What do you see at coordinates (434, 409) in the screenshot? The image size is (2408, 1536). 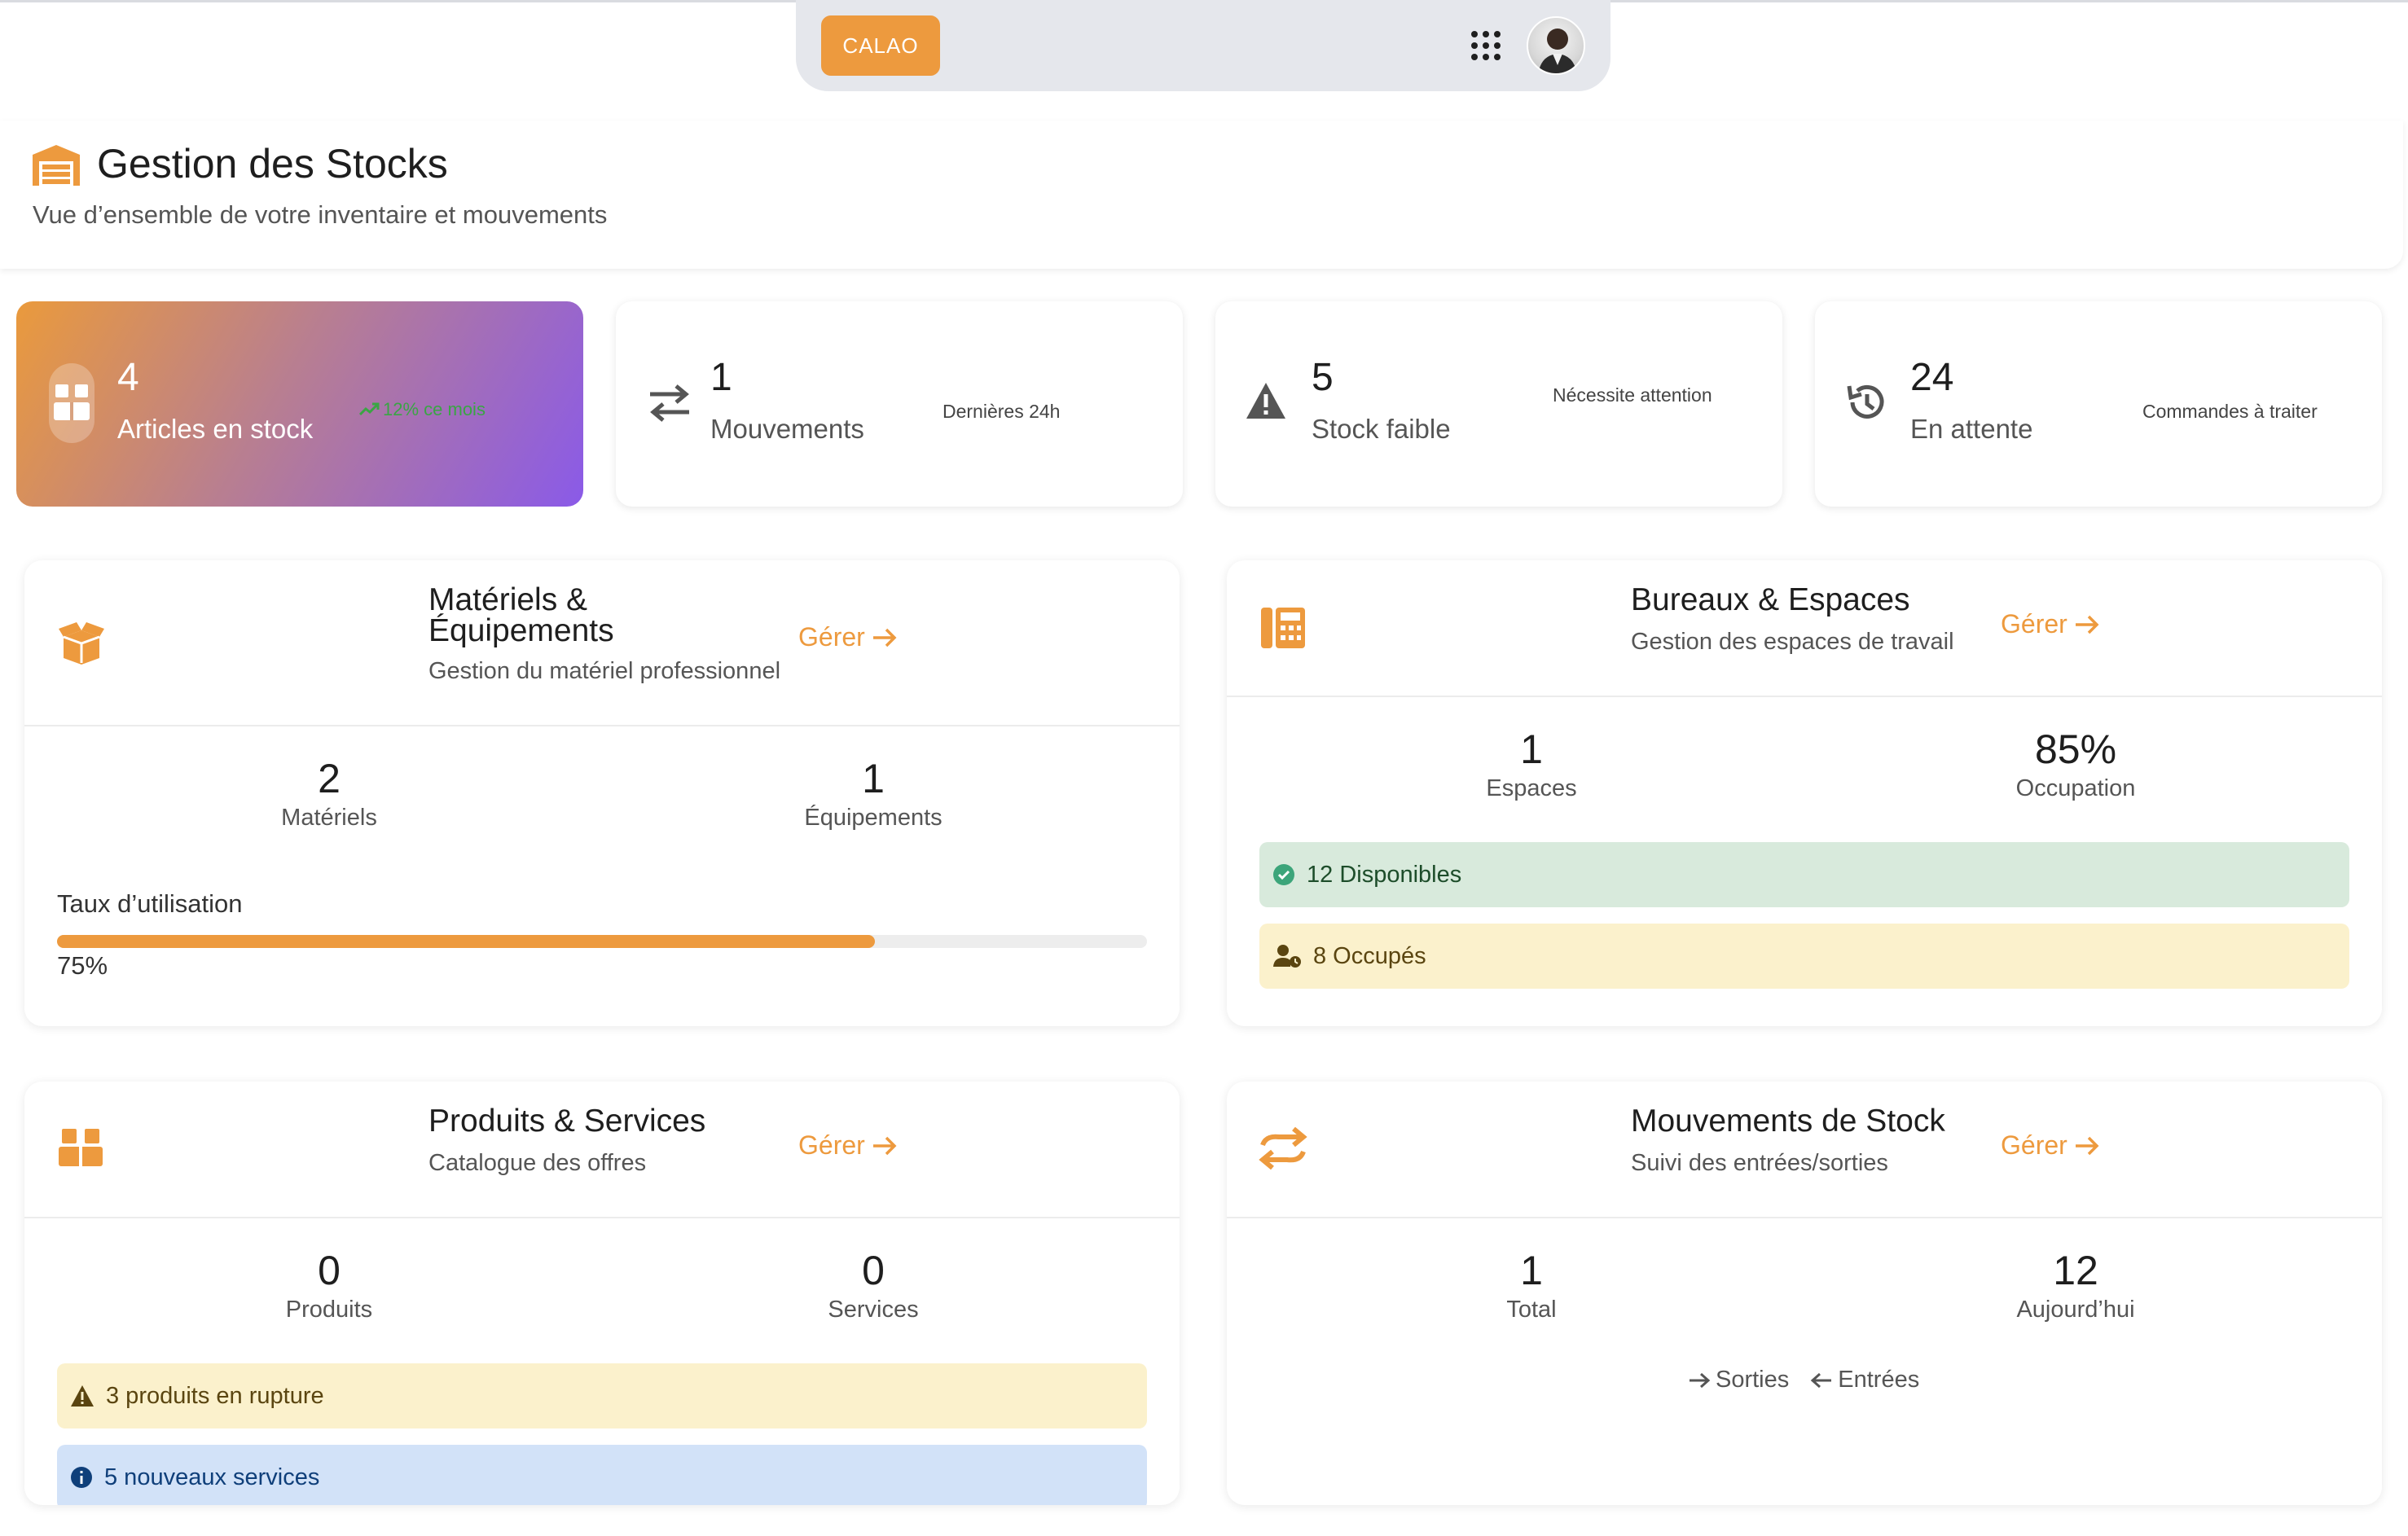 I see `stat-note: 12% ce mois` at bounding box center [434, 409].